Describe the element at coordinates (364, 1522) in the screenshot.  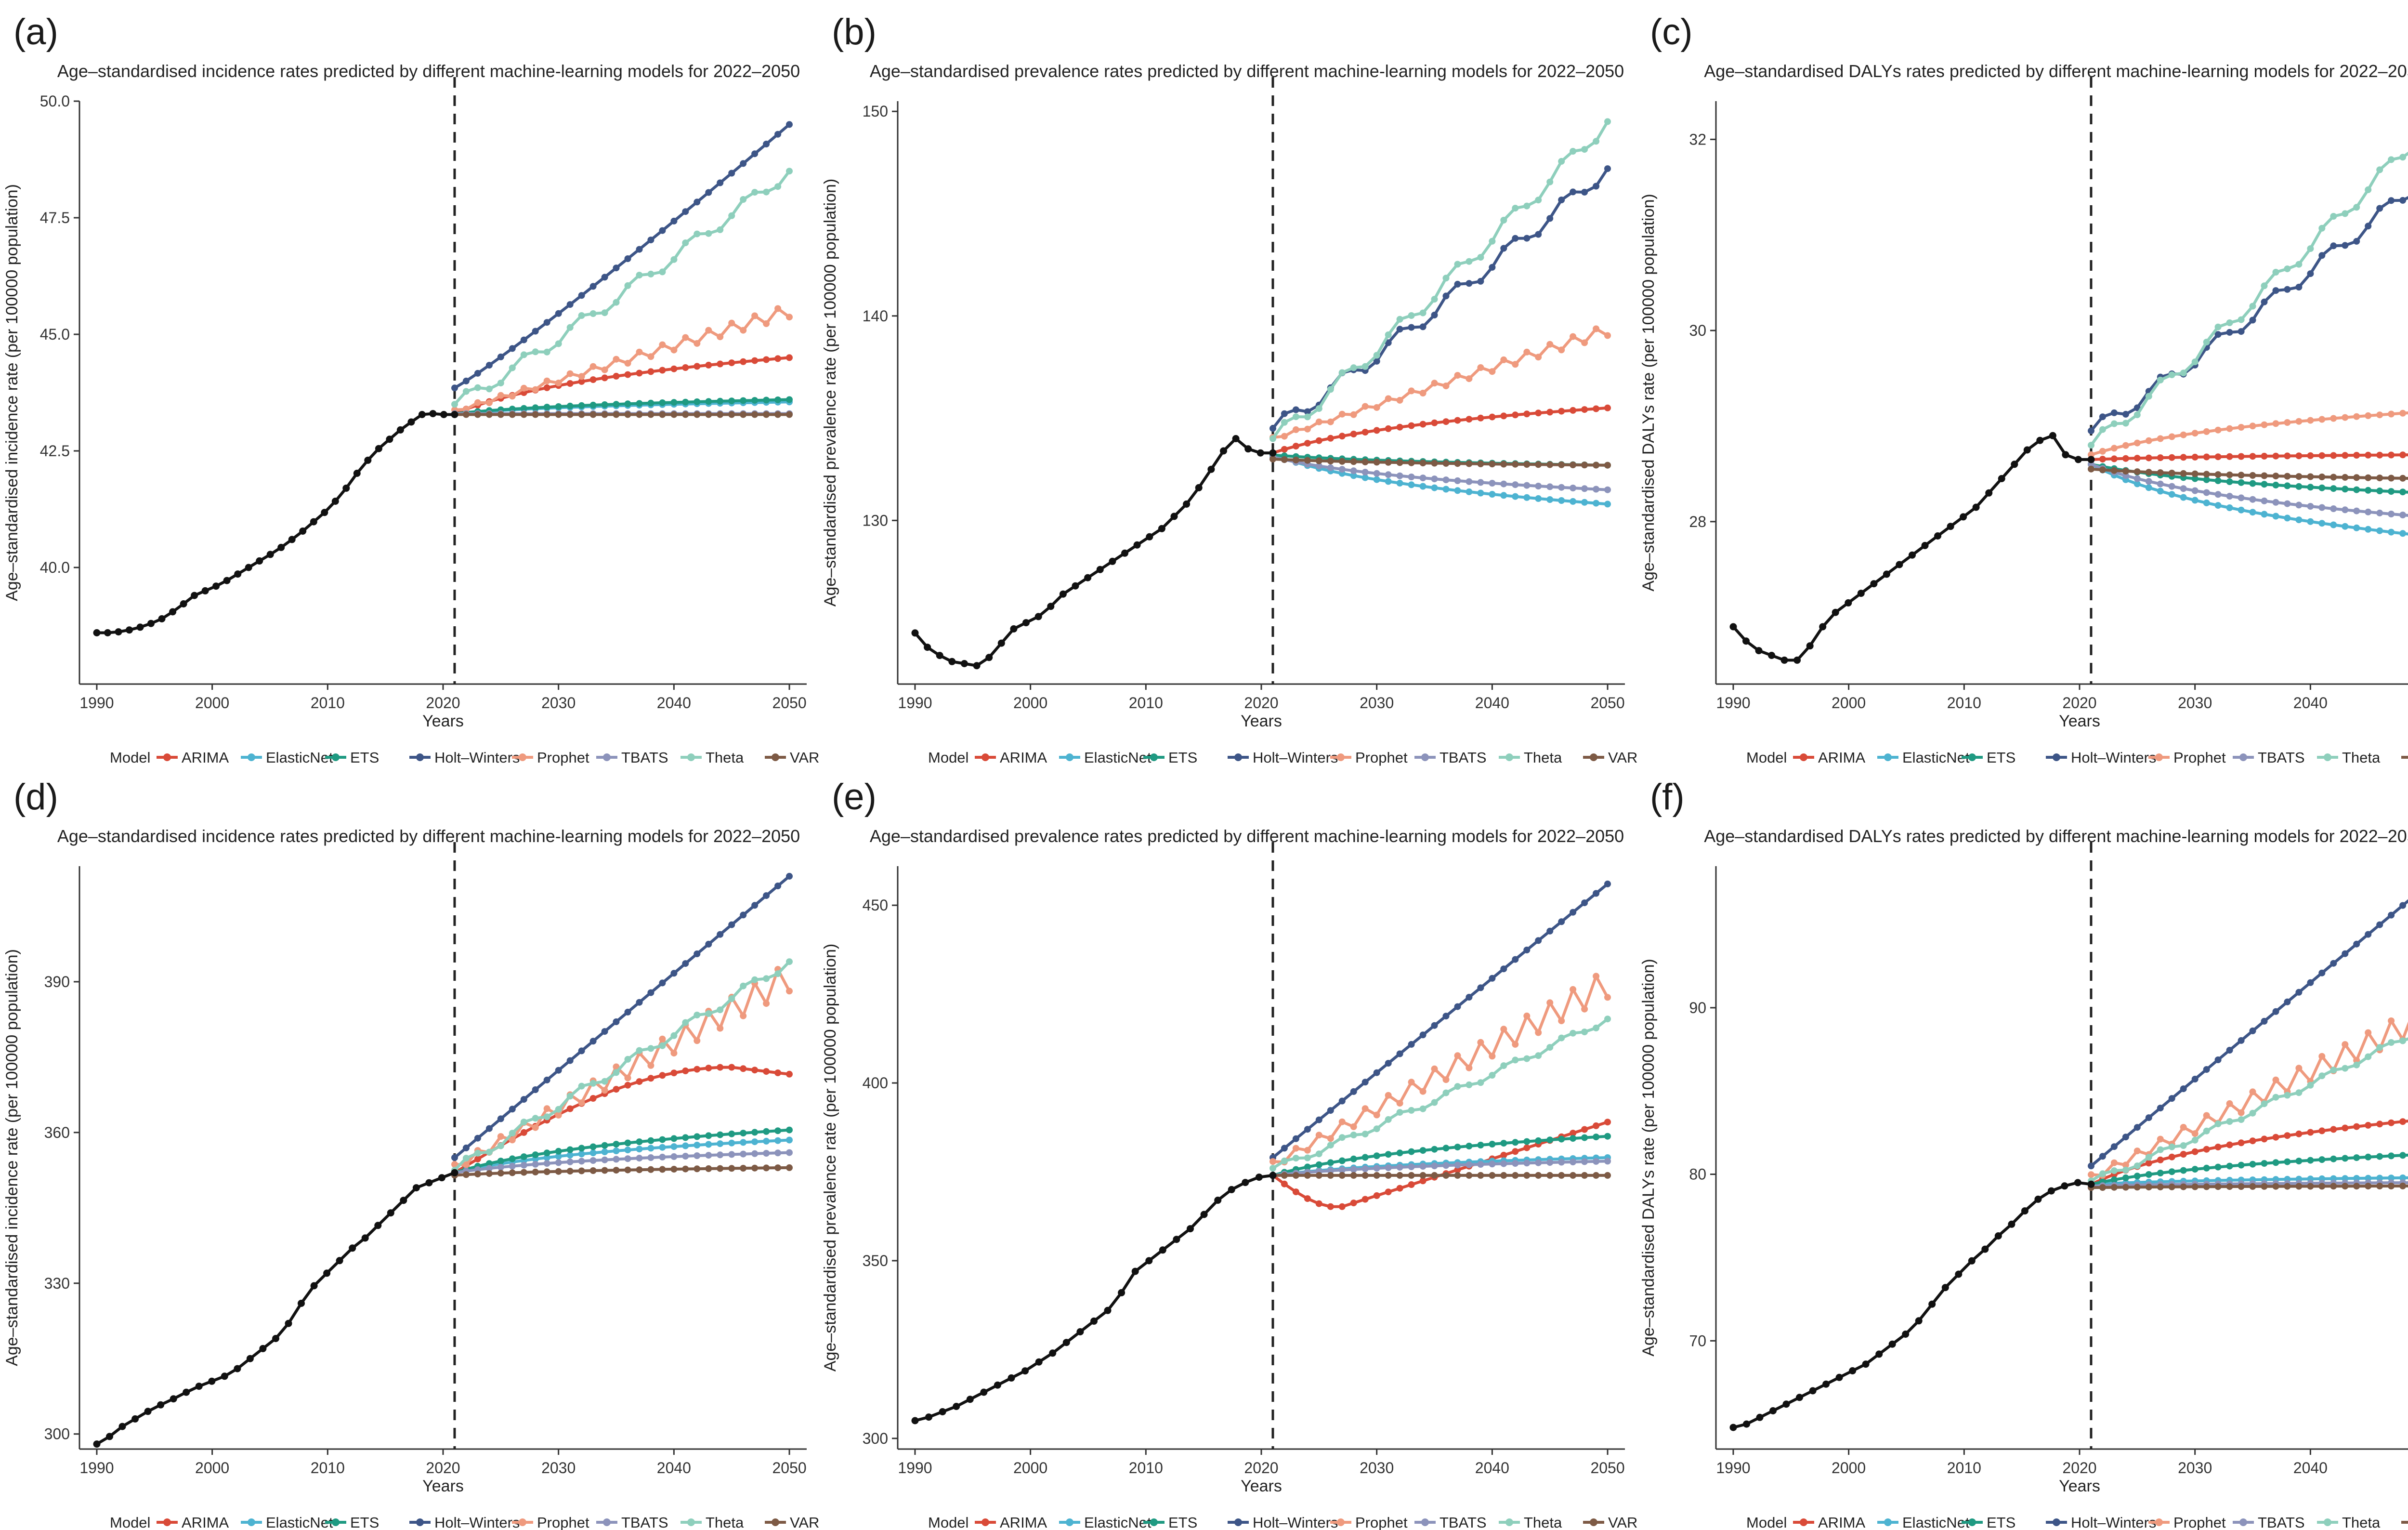
I see `legend-label: ETS` at that location.